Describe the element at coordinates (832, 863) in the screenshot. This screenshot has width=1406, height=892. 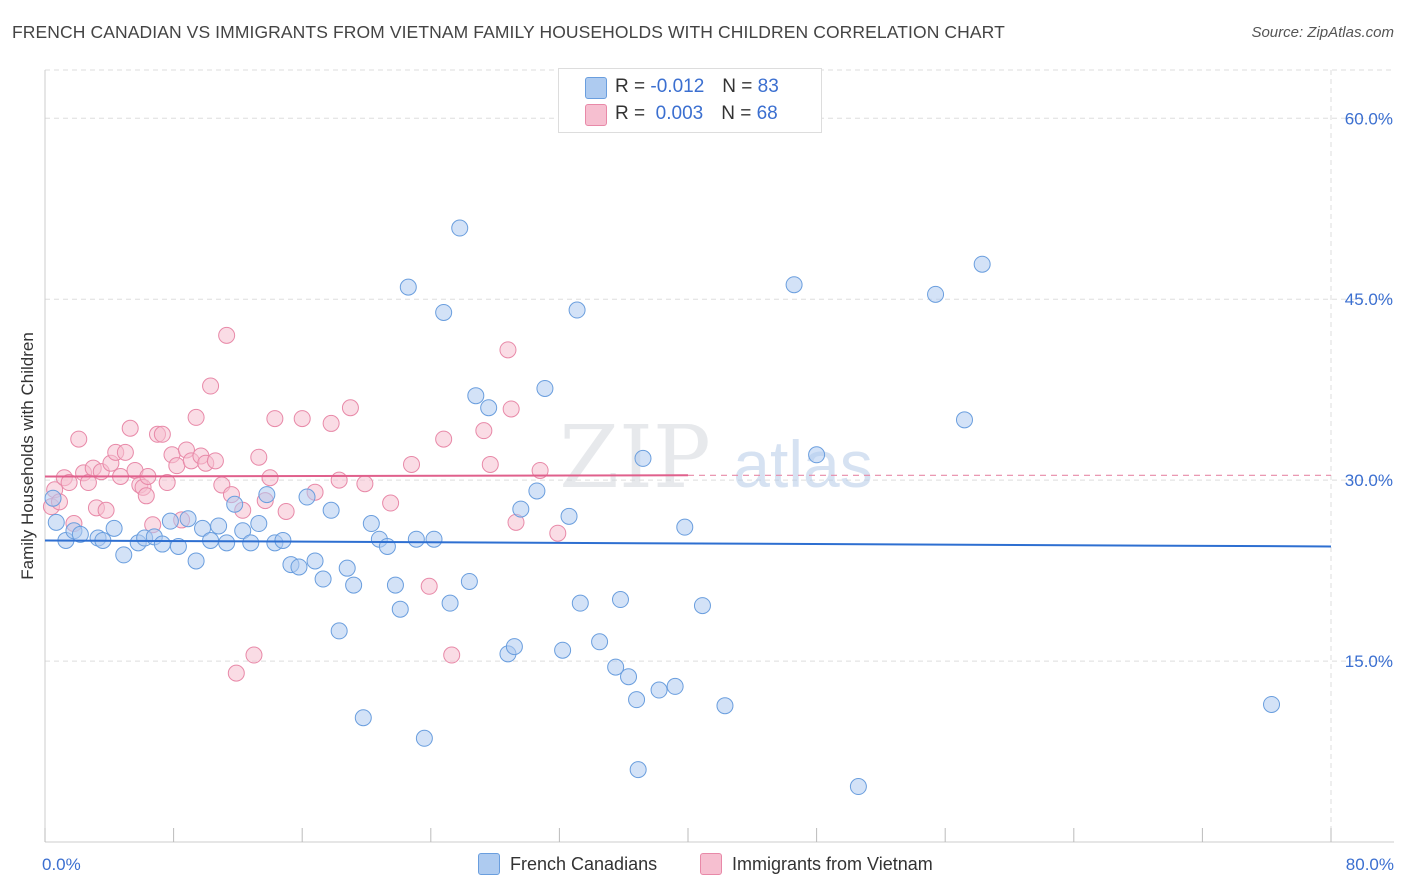
I see `legend-label: Immigrants from Vietnam` at that location.